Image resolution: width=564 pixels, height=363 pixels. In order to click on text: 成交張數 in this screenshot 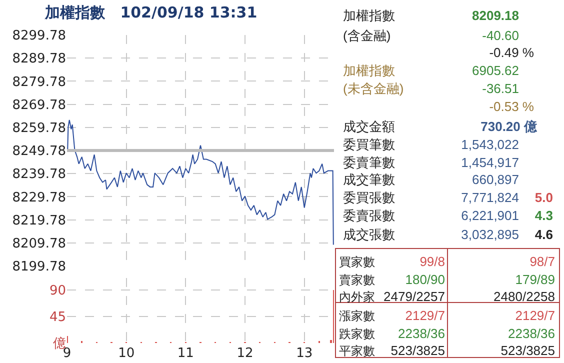, I will do `click(369, 235)`.